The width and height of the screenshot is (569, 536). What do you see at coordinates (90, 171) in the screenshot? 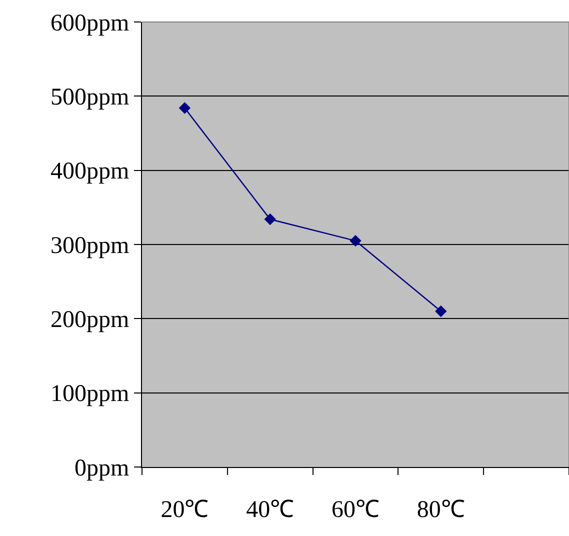
I see `y-tick-label: 400ppm` at bounding box center [90, 171].